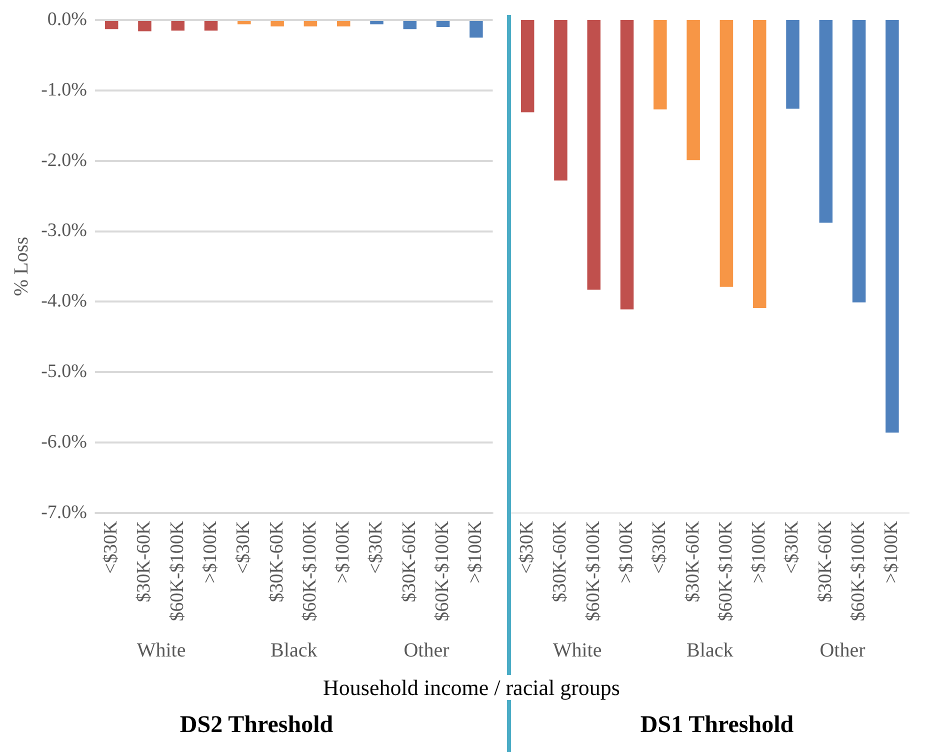  I want to click on x-axis-title: Household income / racial groups, so click(471, 687).